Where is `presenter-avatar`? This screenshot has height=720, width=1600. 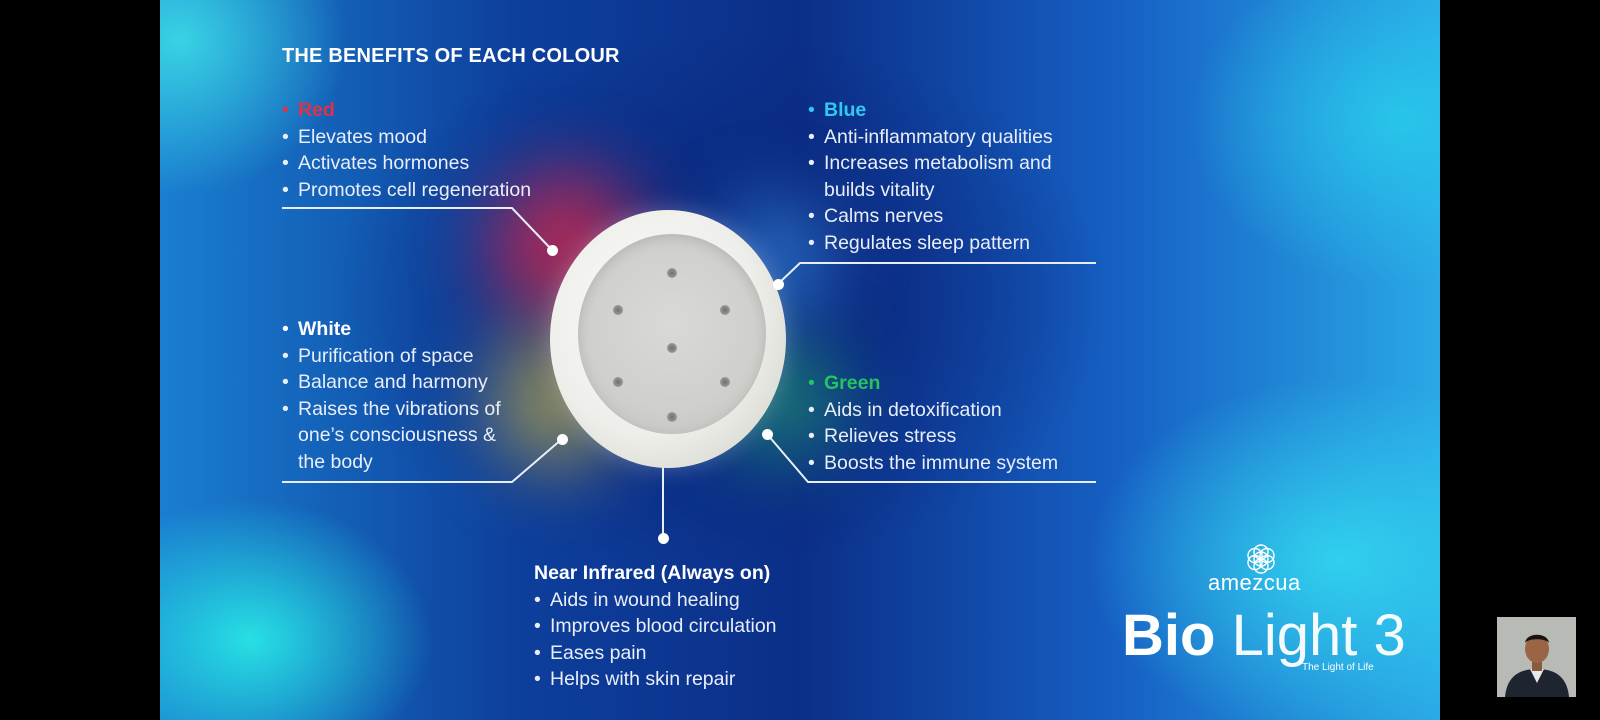 presenter-avatar is located at coordinates (1536, 657).